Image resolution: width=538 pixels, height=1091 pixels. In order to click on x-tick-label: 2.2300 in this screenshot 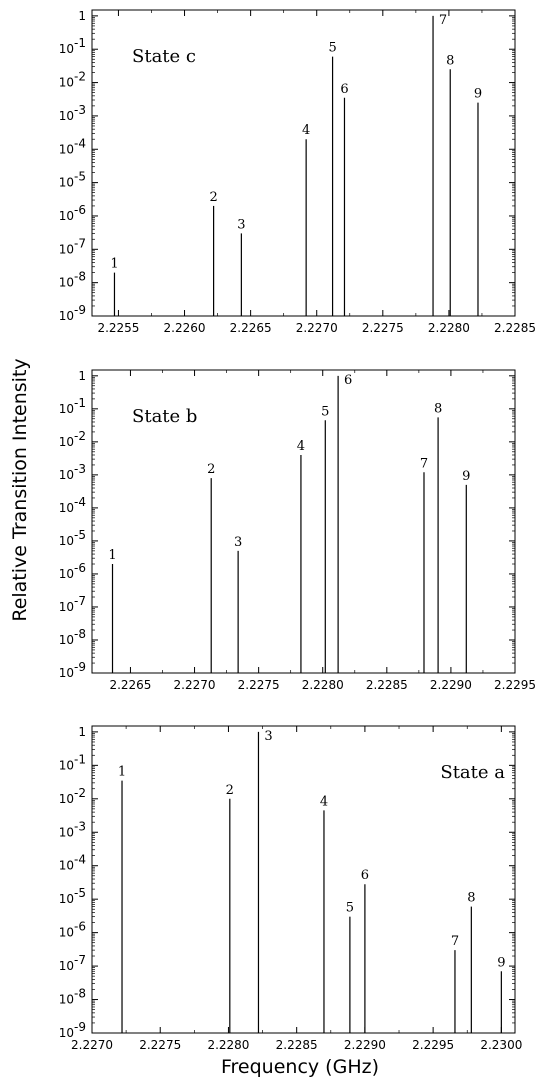, I will do `click(501, 1045)`.